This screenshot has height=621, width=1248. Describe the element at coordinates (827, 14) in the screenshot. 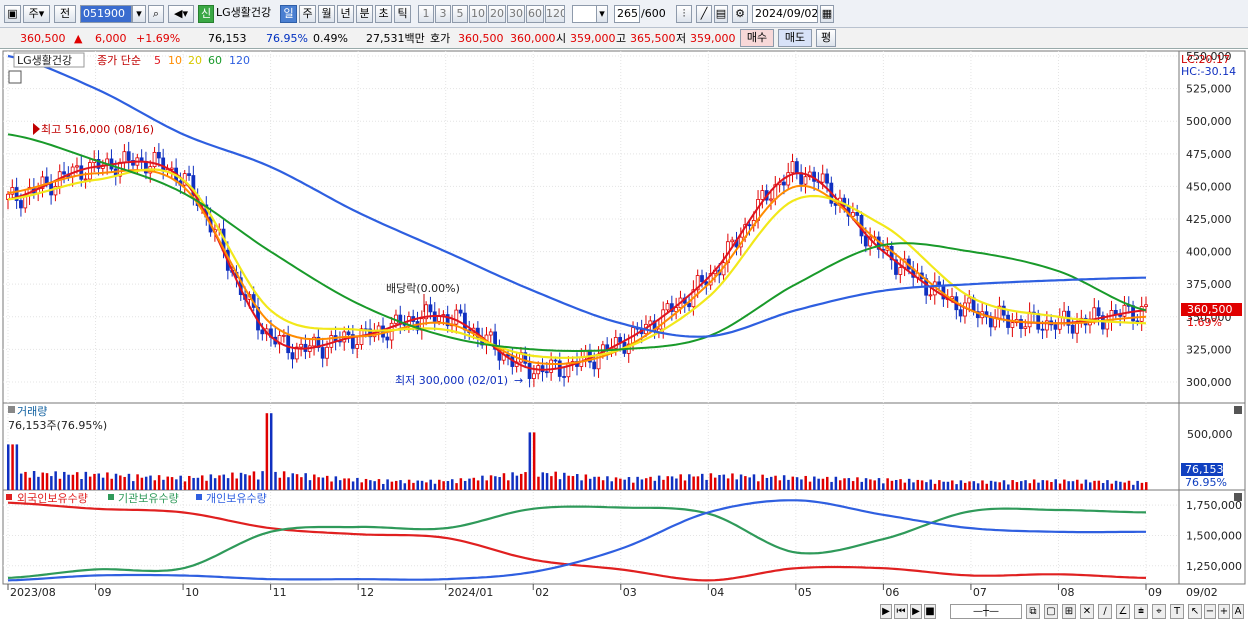

I see `calendar-icon: ▦` at that location.